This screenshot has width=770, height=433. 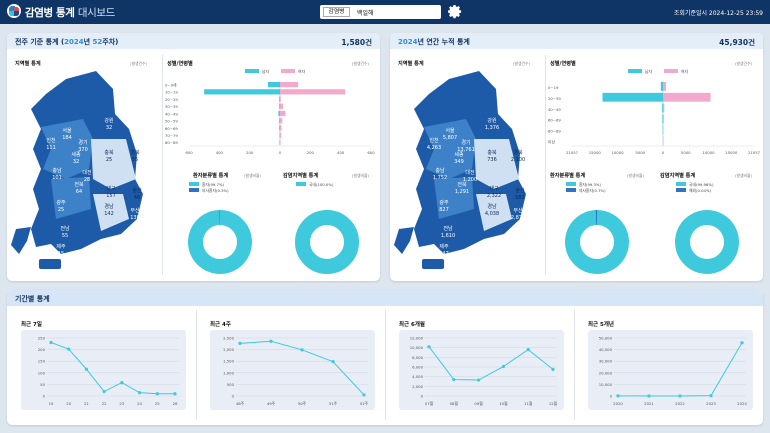 I want to click on donut-legend-label: 해외(0.04%), so click(x=700, y=190).